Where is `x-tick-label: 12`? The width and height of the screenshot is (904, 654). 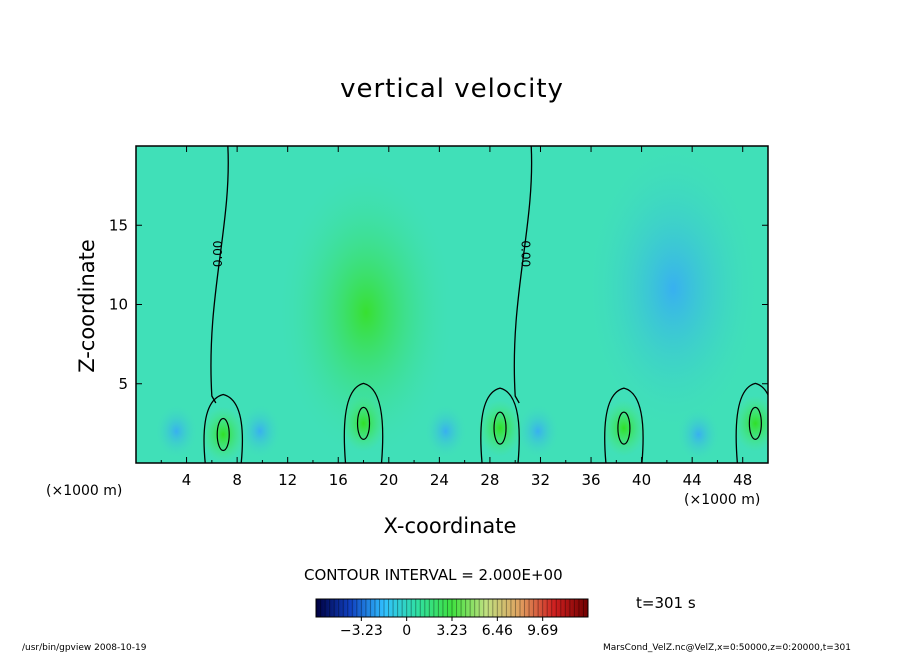 x-tick-label: 12 is located at coordinates (287, 480).